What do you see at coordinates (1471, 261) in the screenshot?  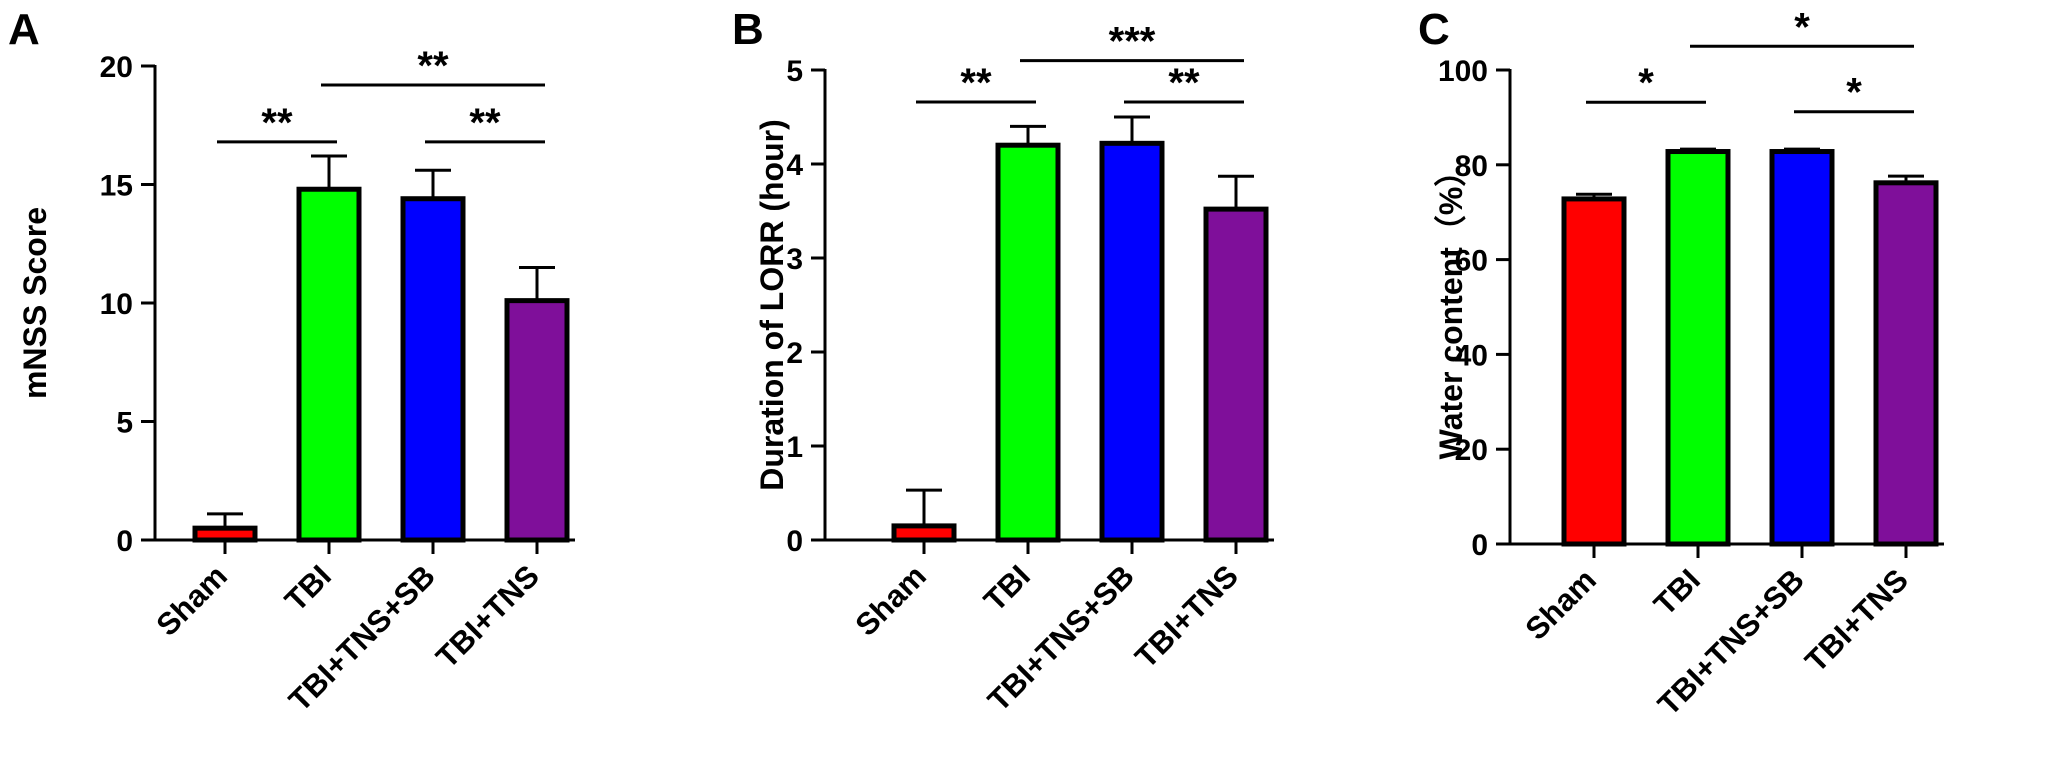 I see `y-tick-label: 60` at bounding box center [1471, 261].